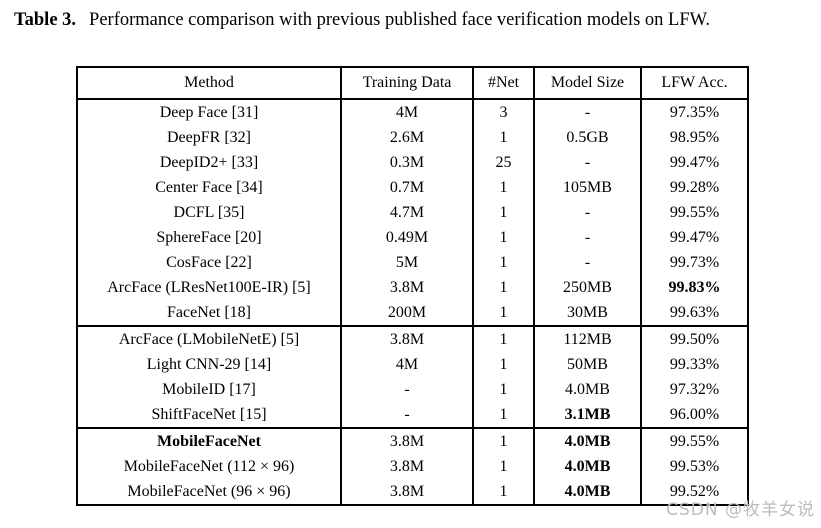 The height and width of the screenshot is (528, 821). I want to click on col-header-net: #Net, so click(503, 83).